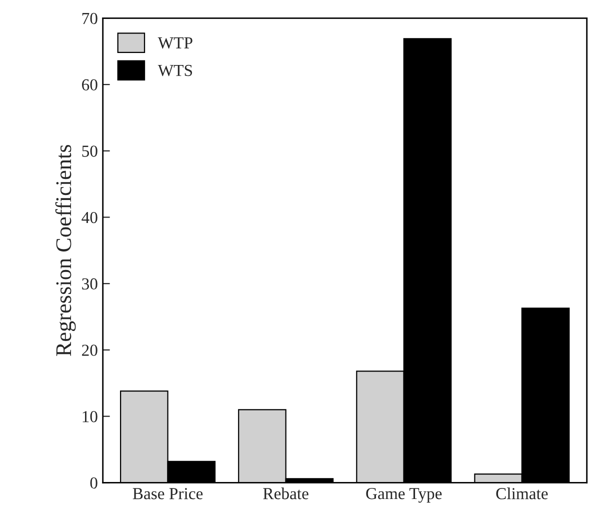  Describe the element at coordinates (90, 18) in the screenshot. I see `y-tick-label: 70` at that location.